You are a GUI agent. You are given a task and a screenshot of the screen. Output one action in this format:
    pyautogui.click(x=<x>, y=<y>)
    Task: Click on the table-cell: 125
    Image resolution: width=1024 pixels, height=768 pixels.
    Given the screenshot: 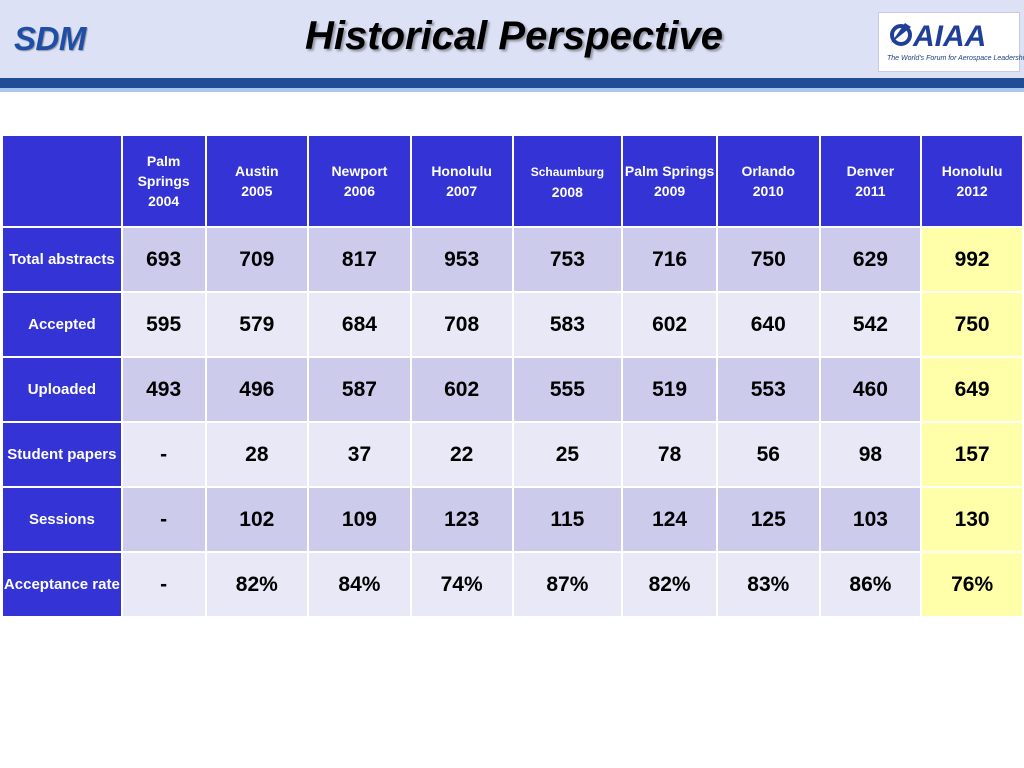 What is the action you would take?
    pyautogui.click(x=768, y=519)
    